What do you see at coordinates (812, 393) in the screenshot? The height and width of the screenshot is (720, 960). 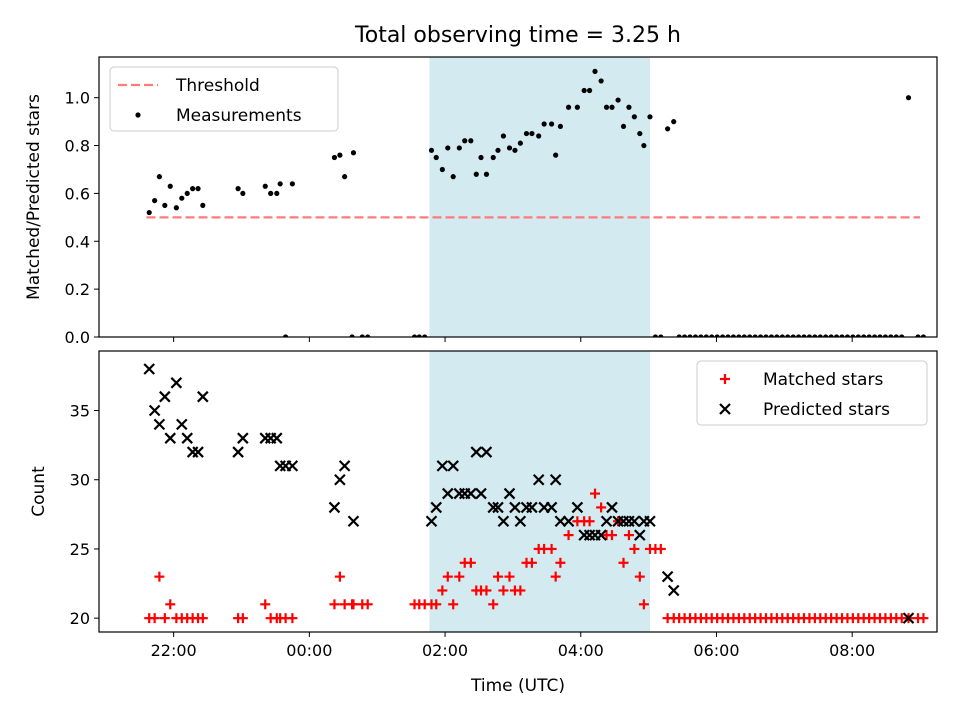 I see `legend-box` at bounding box center [812, 393].